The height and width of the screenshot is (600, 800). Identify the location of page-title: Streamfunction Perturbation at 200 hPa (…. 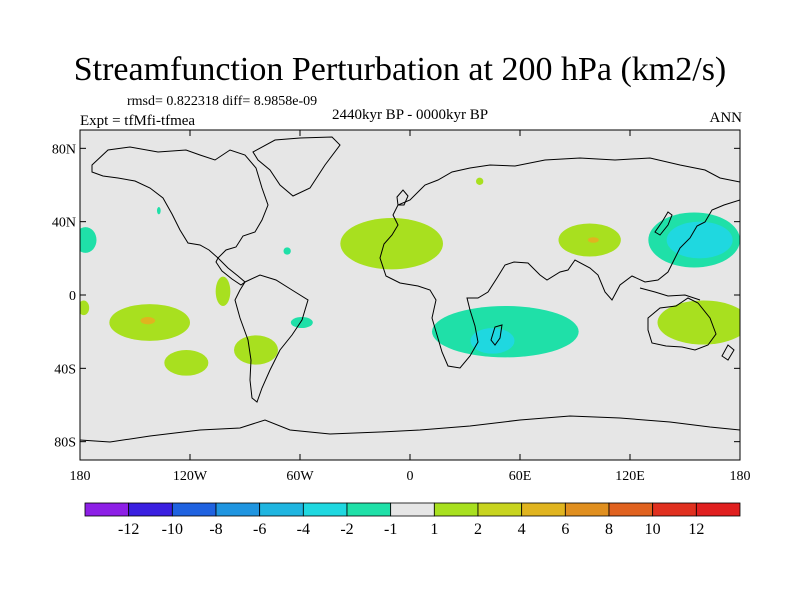
(400, 69).